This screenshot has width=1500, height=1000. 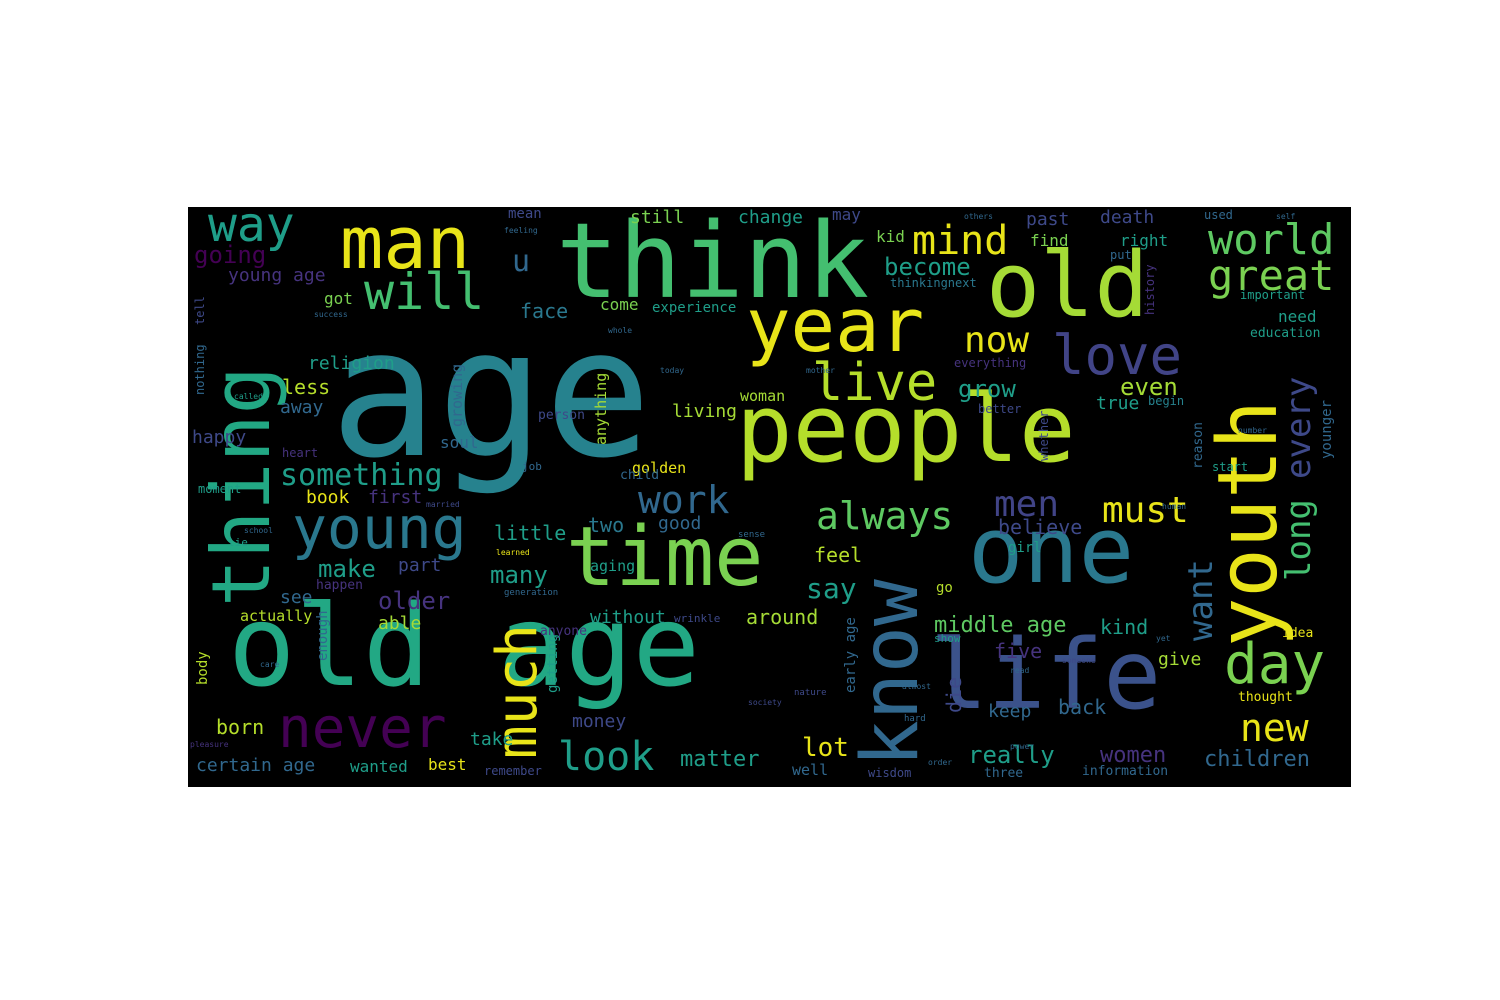 What do you see at coordinates (906, 429) in the screenshot?
I see `word-people: people` at bounding box center [906, 429].